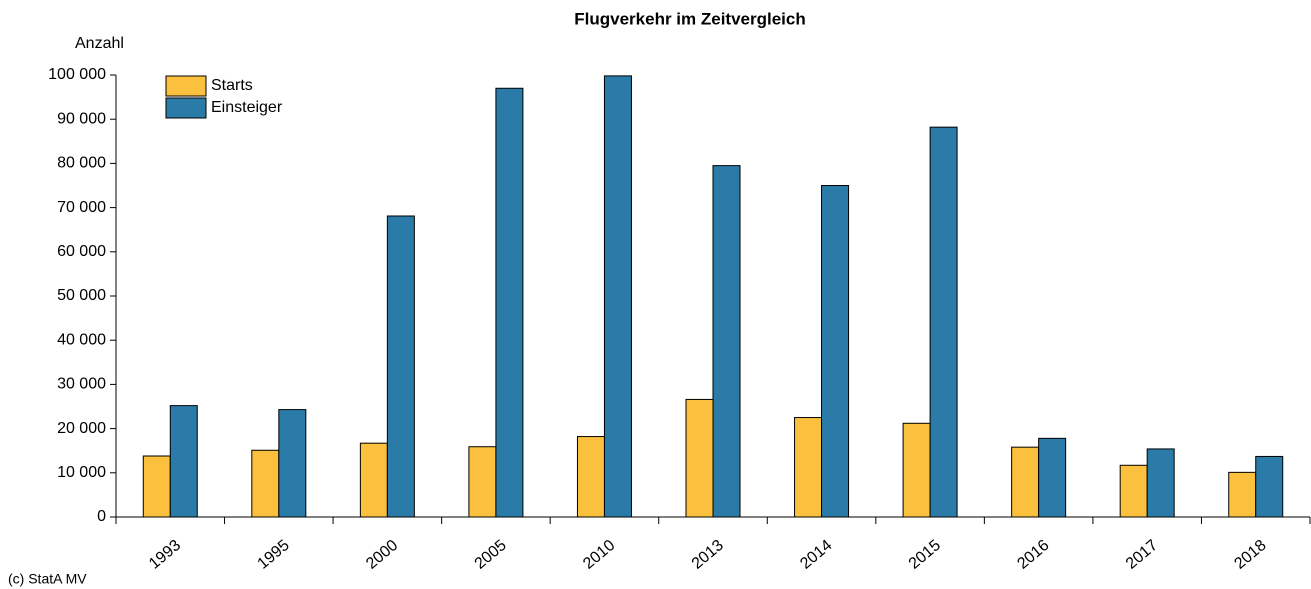 The image size is (1311, 589). What do you see at coordinates (99, 43) in the screenshot?
I see `y-axis-label: Anzahl` at bounding box center [99, 43].